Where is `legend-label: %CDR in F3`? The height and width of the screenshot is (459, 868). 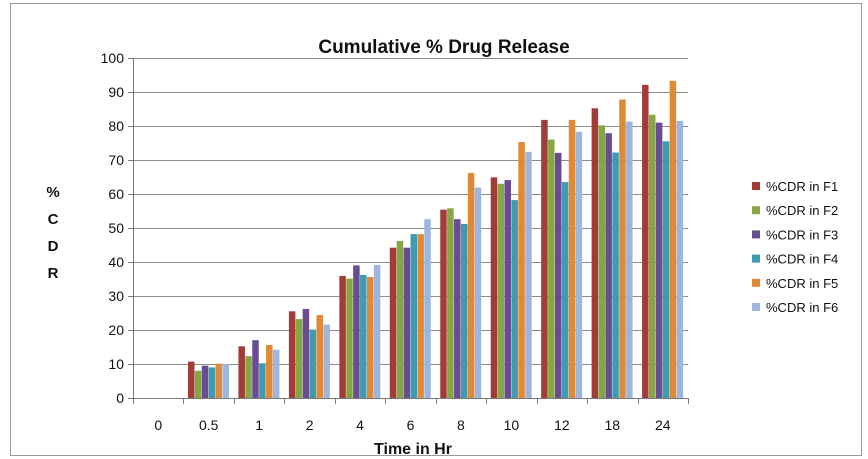 legend-label: %CDR in F3 is located at coordinates (802, 234).